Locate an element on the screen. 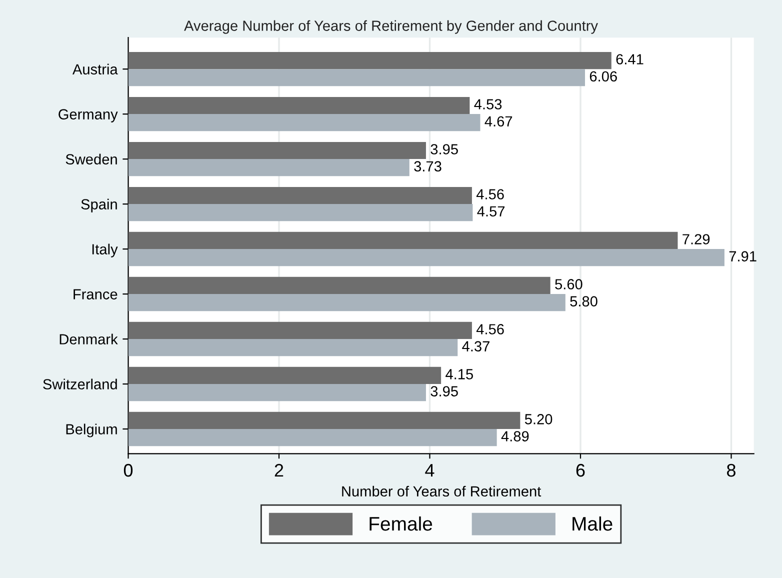 The image size is (782, 578). y-tick-label: Germany is located at coordinates (88, 115).